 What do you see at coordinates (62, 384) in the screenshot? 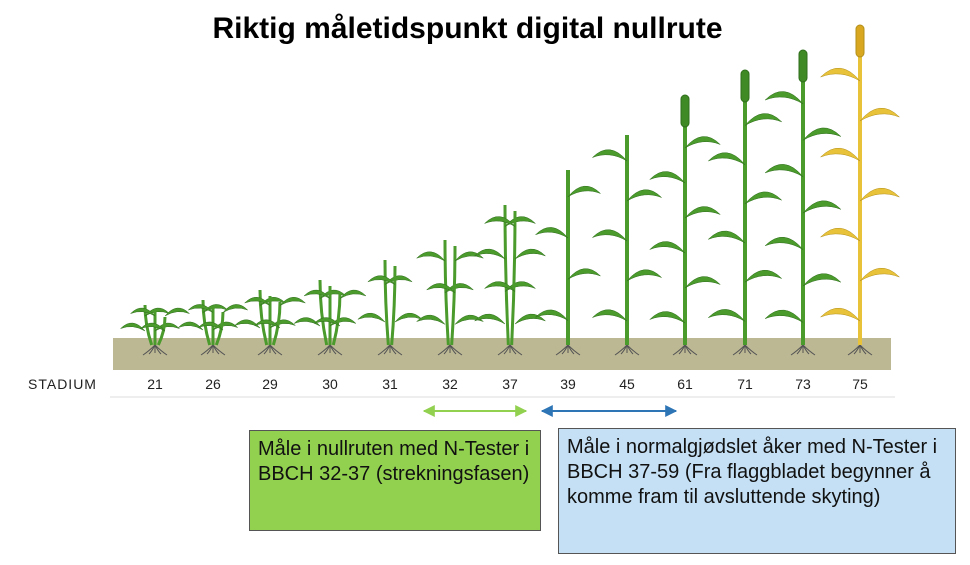
I see `stage-label: STADIUM` at bounding box center [62, 384].